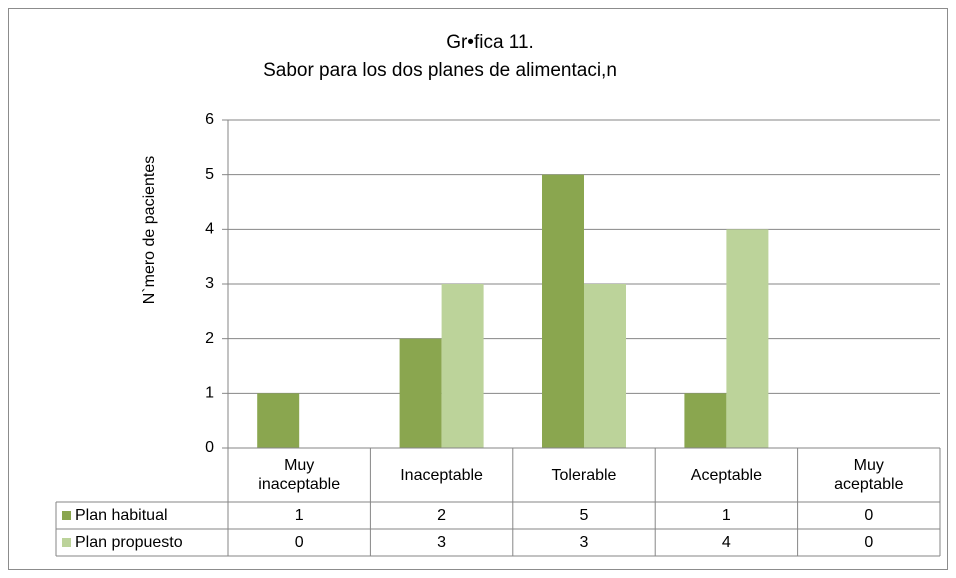 This screenshot has height=578, width=956. Describe the element at coordinates (209, 119) in the screenshot. I see `y-tick-label: 6` at that location.